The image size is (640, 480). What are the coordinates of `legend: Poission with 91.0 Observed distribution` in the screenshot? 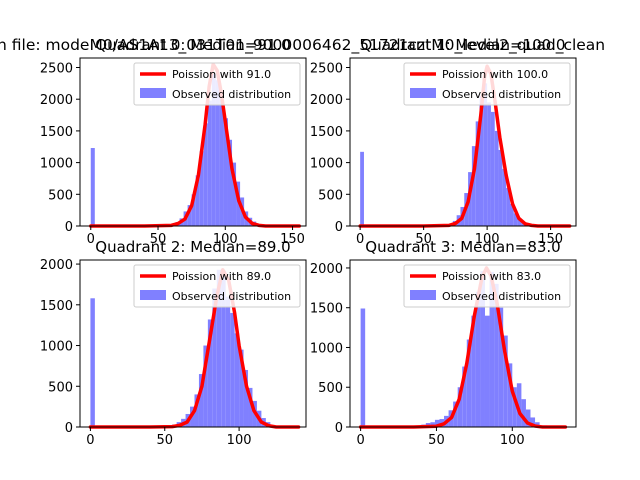 It's located at (217, 84).